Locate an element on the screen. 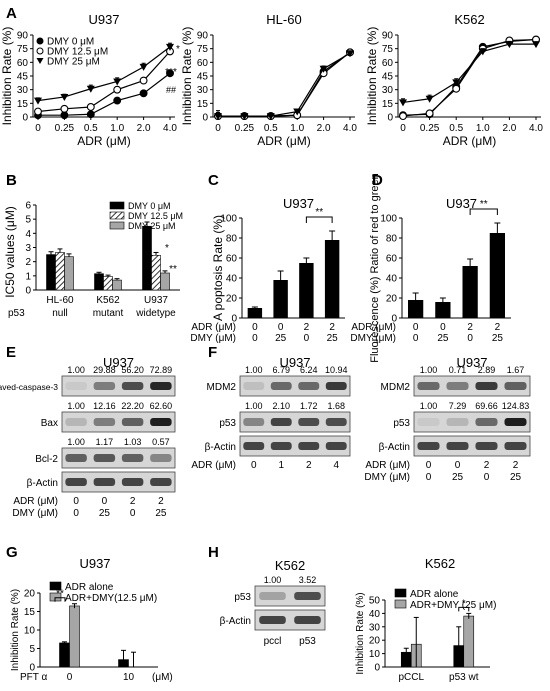 This screenshot has width=550, height=691. legend-label: DMY 12.5 μM is located at coordinates (155, 216).